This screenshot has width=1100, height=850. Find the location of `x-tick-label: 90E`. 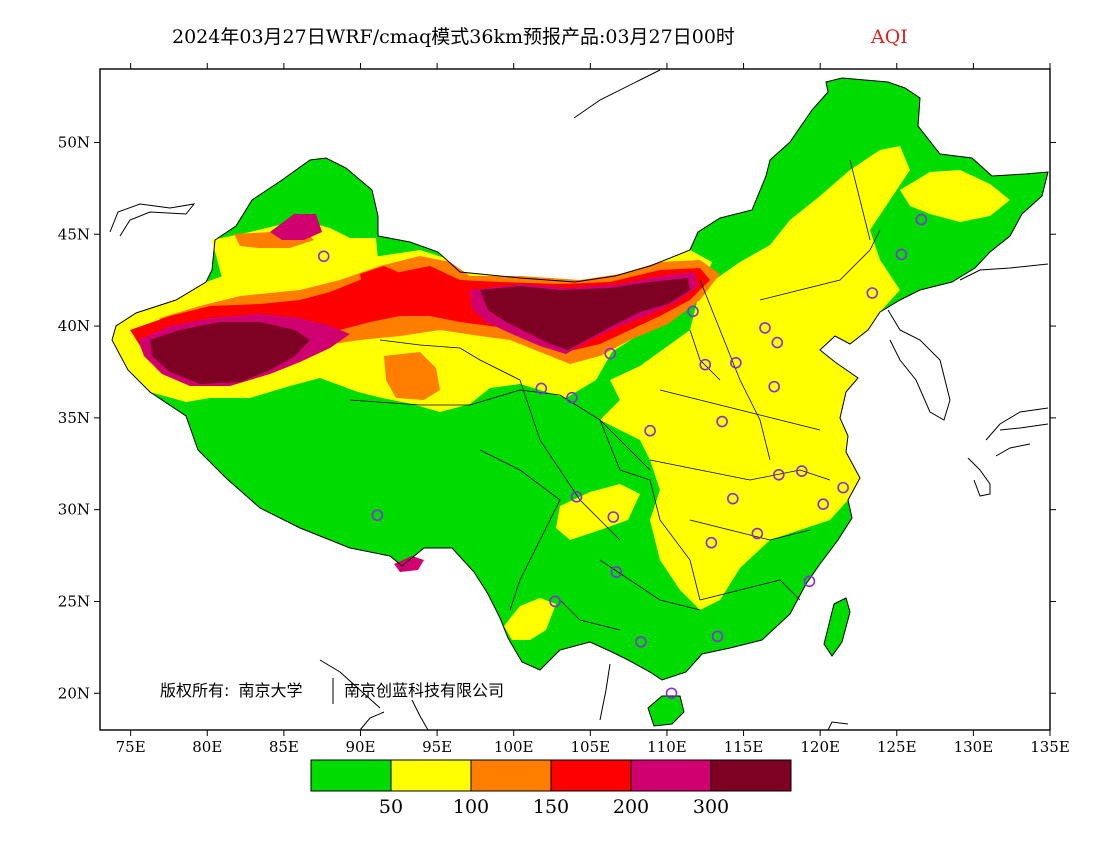

x-tick-label: 90E is located at coordinates (360, 747).